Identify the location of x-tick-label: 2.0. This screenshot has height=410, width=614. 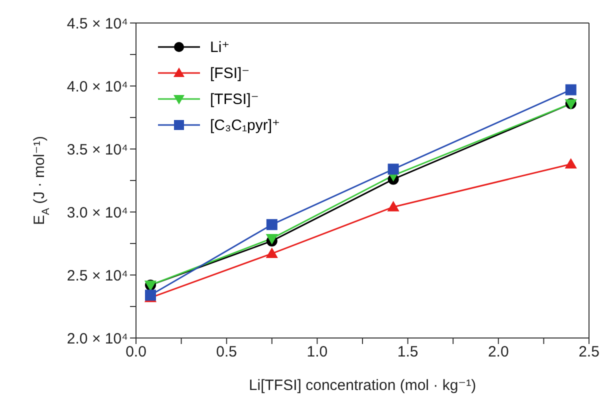
(498, 352).